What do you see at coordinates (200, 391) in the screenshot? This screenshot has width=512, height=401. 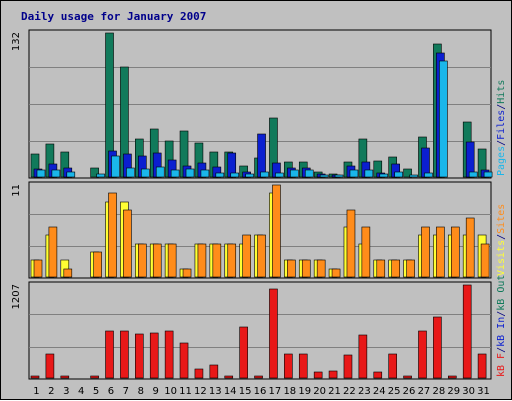 I see `x-tick-label: 12` at bounding box center [200, 391].